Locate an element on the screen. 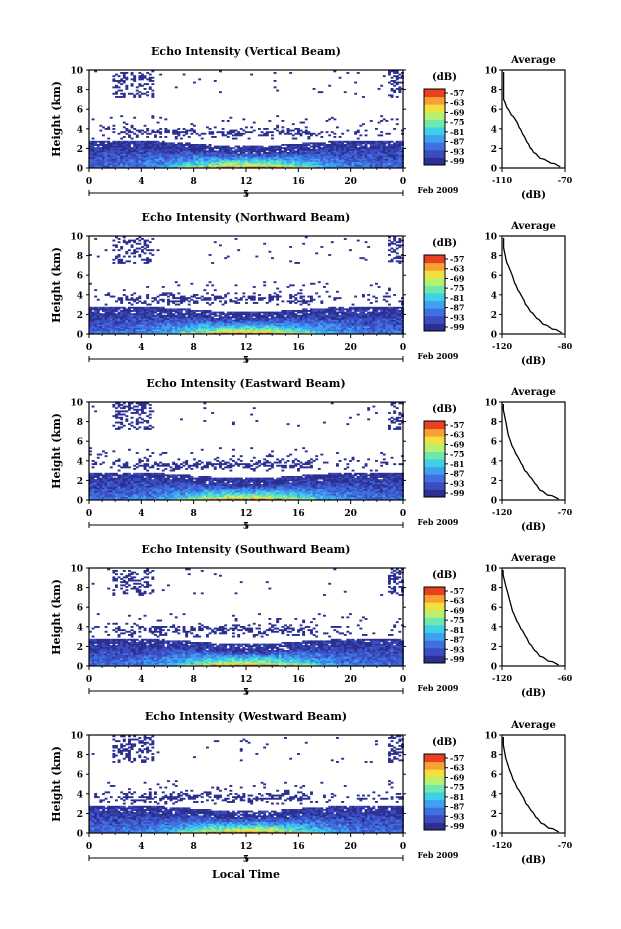 The height and width of the screenshot is (929, 621). avg-y-tick-label: 10 is located at coordinates (490, 238).